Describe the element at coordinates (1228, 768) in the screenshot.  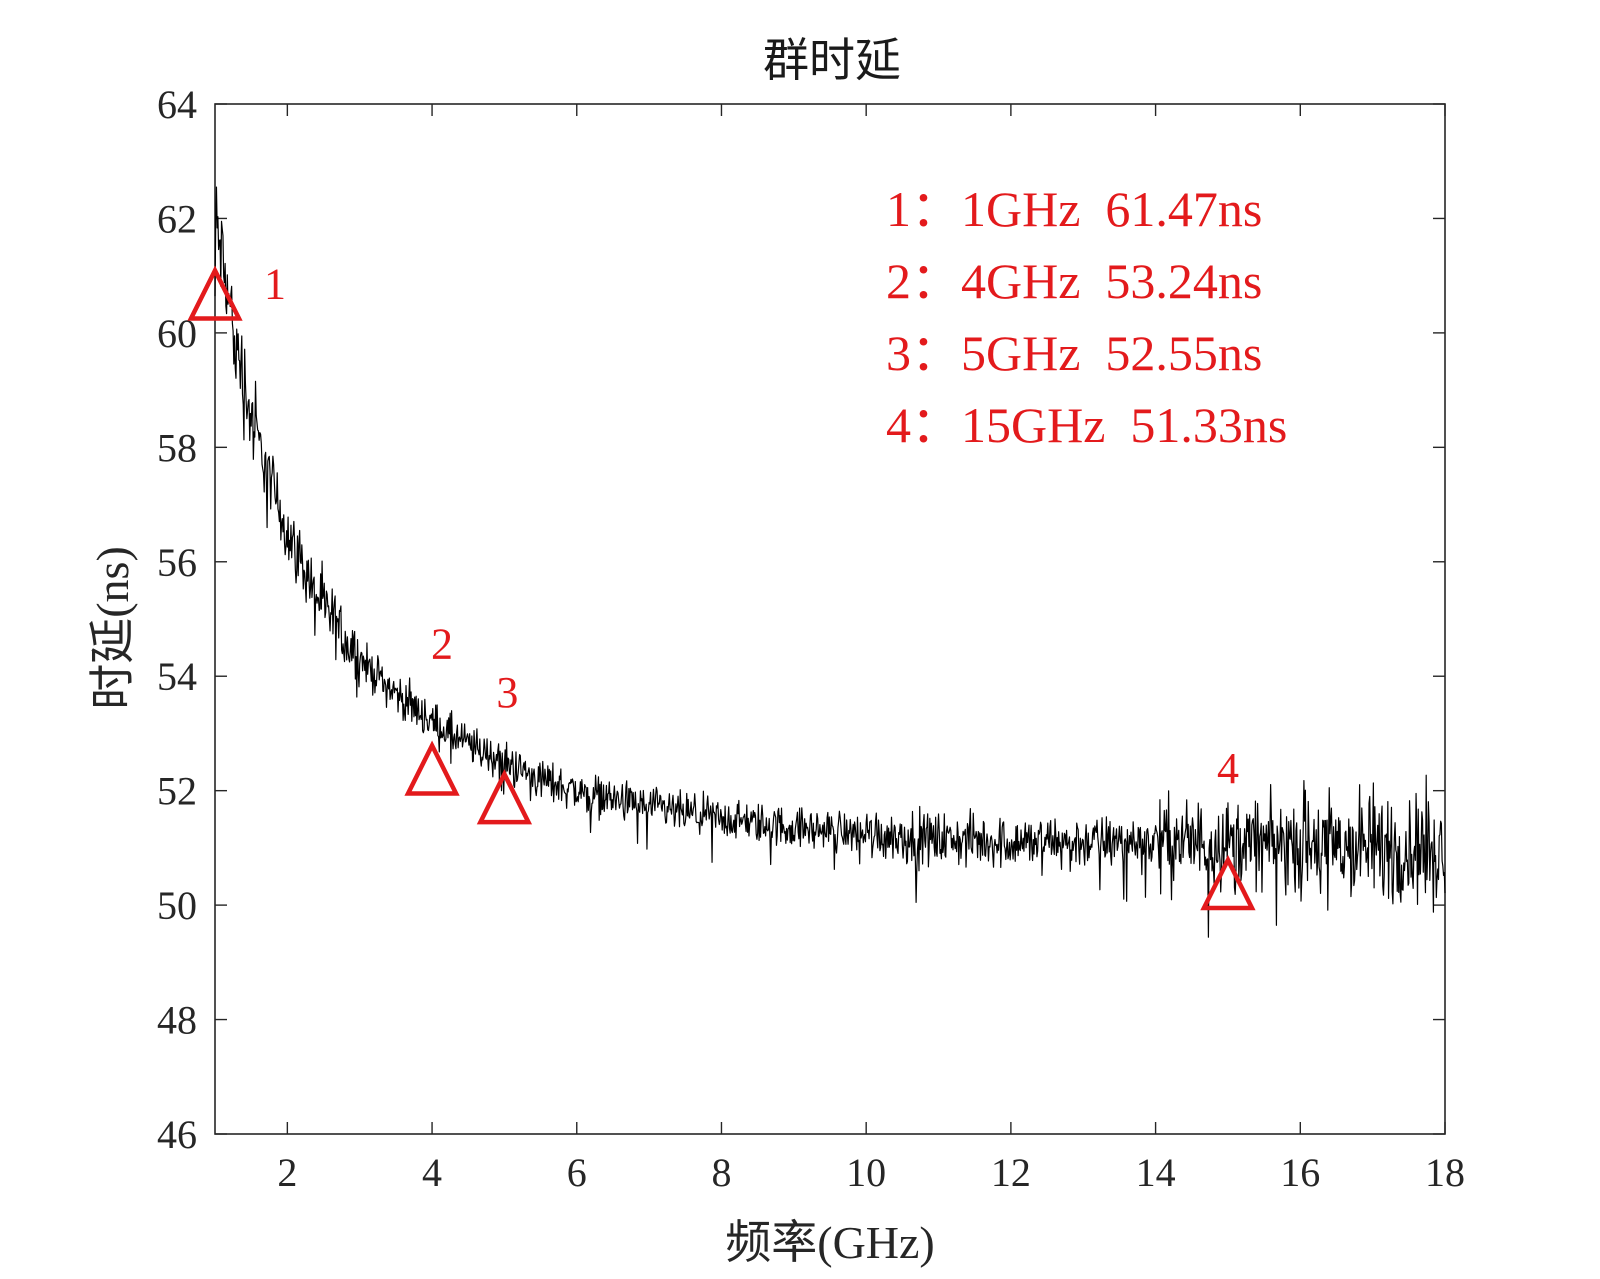
I see `marker-label-4: 4` at that location.